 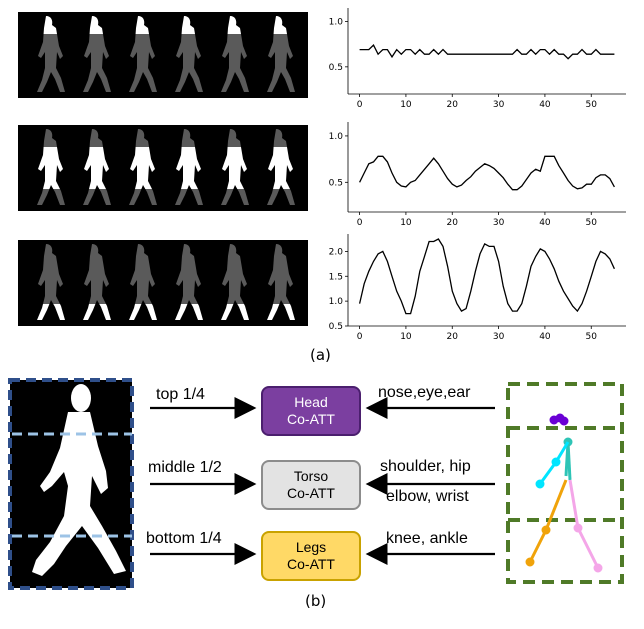 What do you see at coordinates (311, 476) in the screenshot?
I see `torso-box-line1: Torso` at bounding box center [311, 476].